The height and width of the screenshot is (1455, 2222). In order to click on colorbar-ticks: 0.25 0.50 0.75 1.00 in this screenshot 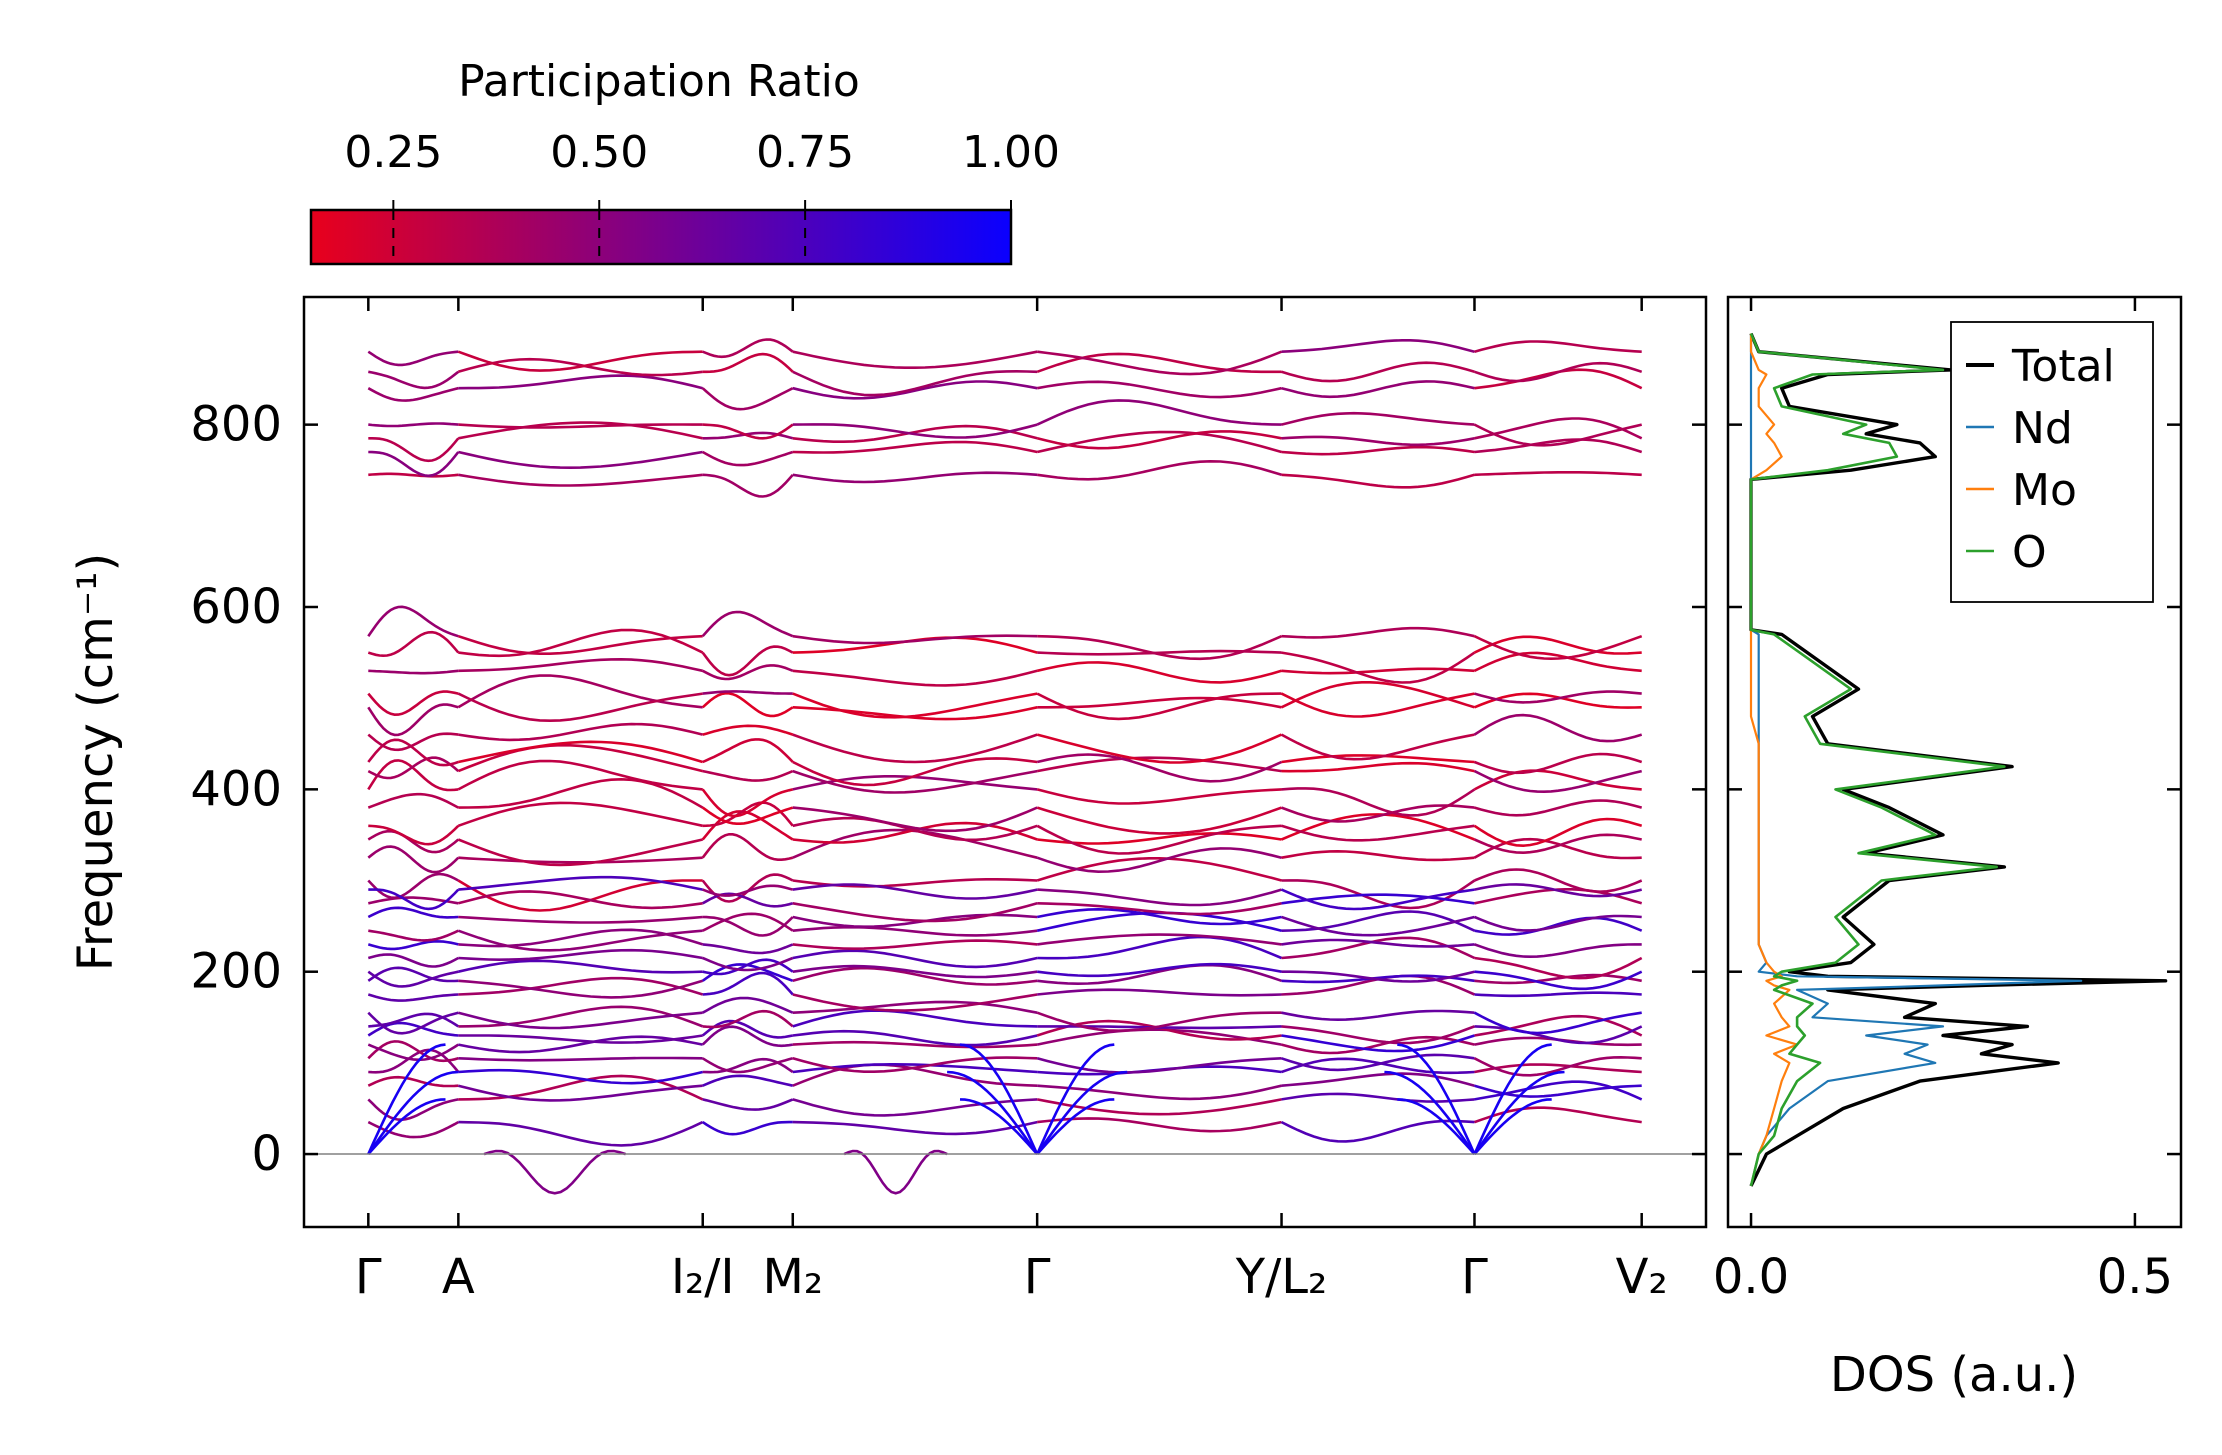, I will do `click(702, 195)`.